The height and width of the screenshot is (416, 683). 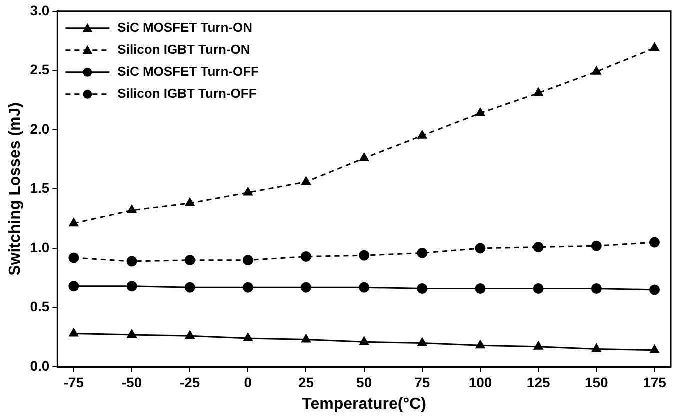 What do you see at coordinates (40, 70) in the screenshot?
I see `y-tick-label: 2.5` at bounding box center [40, 70].